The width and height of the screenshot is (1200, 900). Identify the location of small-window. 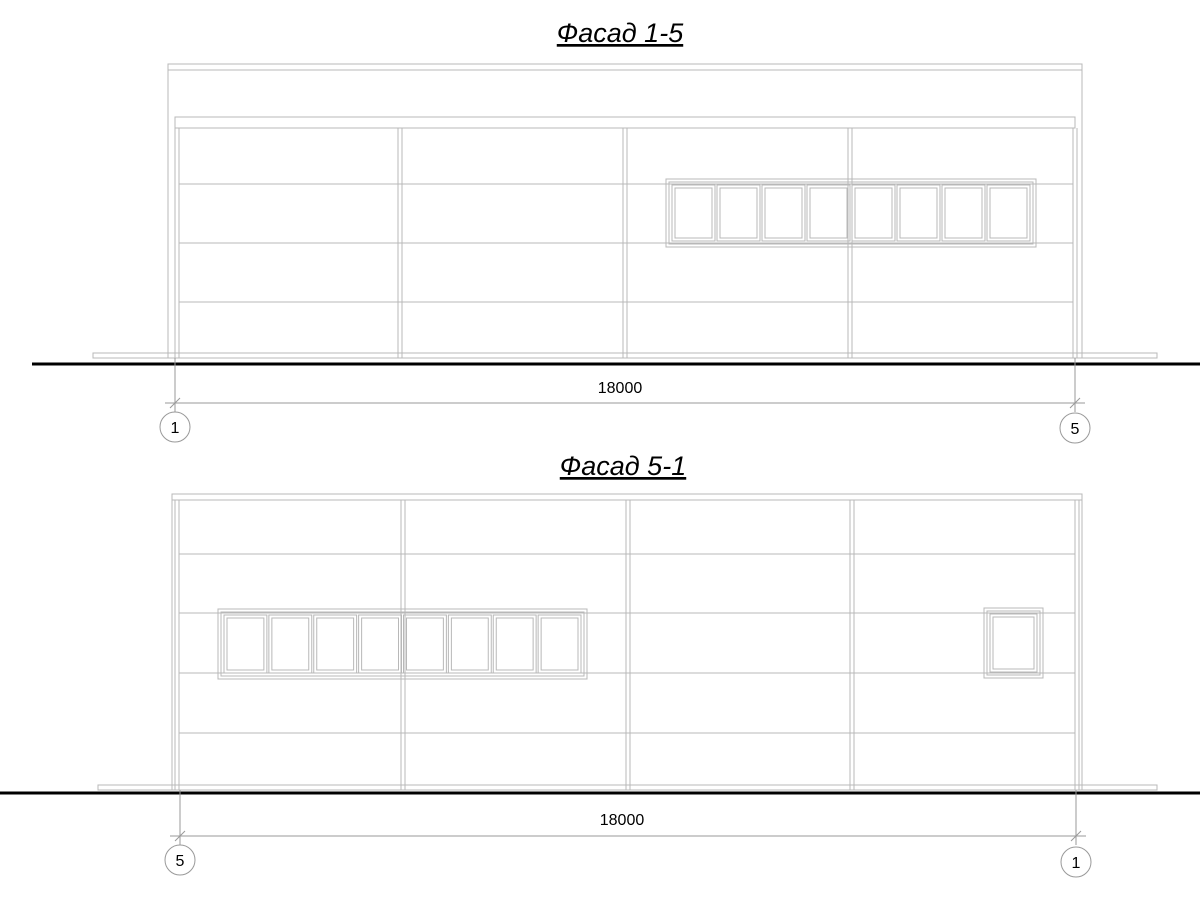
(1013, 643).